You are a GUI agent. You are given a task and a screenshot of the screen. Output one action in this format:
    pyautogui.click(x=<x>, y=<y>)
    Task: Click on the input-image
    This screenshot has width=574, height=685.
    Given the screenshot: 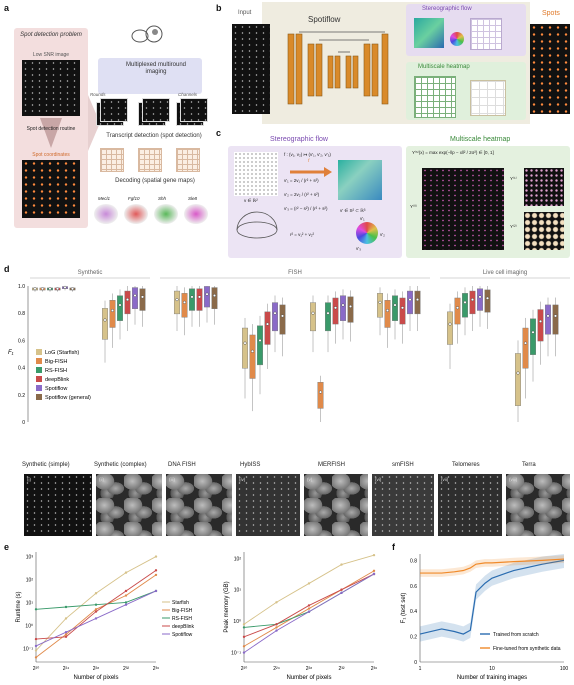 What is the action you would take?
    pyautogui.click(x=251, y=69)
    